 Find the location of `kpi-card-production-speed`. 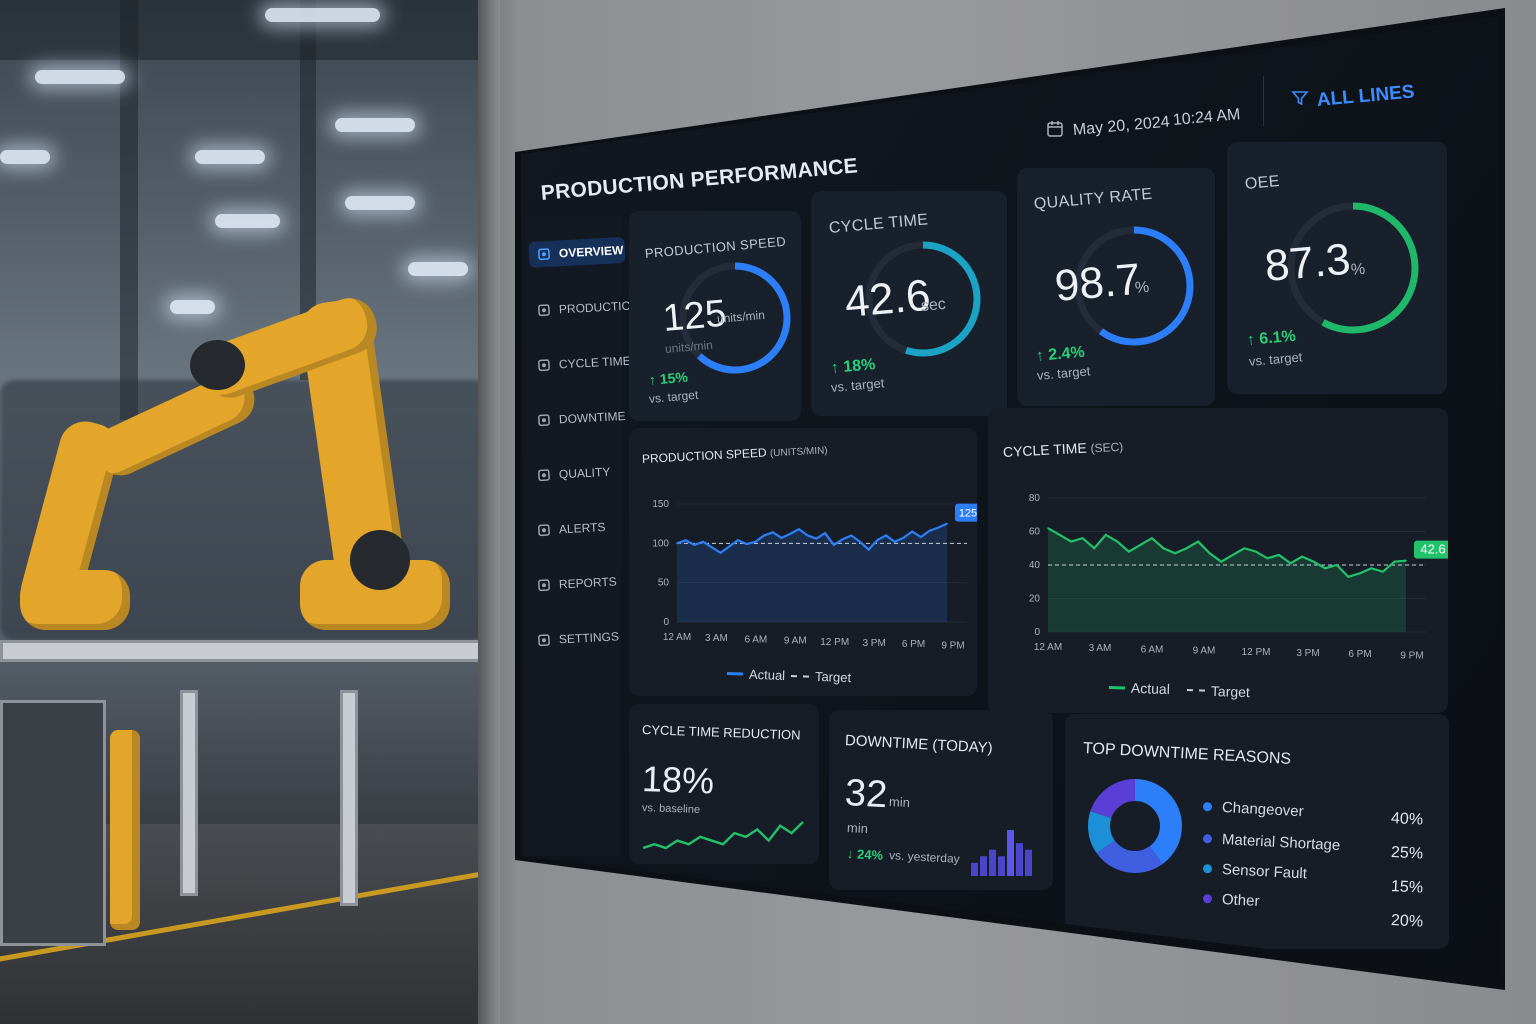

kpi-card-production-speed is located at coordinates (715, 316).